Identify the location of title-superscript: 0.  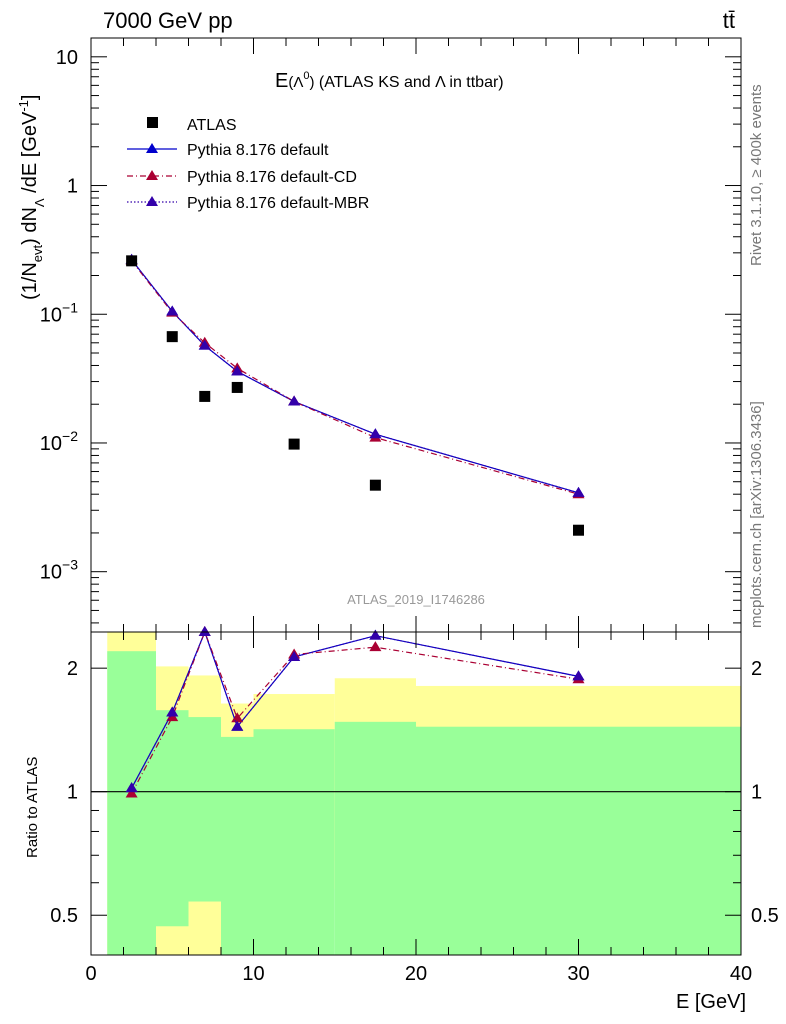
(306, 76).